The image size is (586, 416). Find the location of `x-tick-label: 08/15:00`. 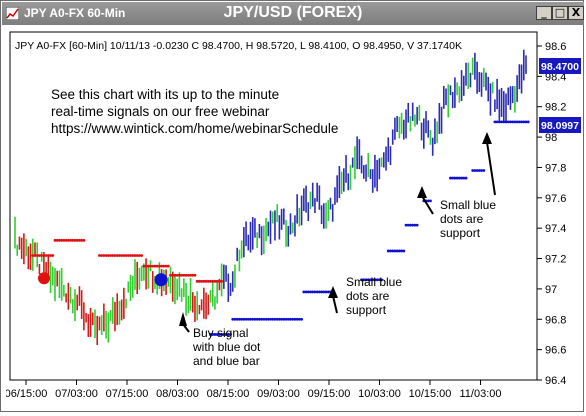

x-tick-label: 08/15:00 is located at coordinates (228, 394).